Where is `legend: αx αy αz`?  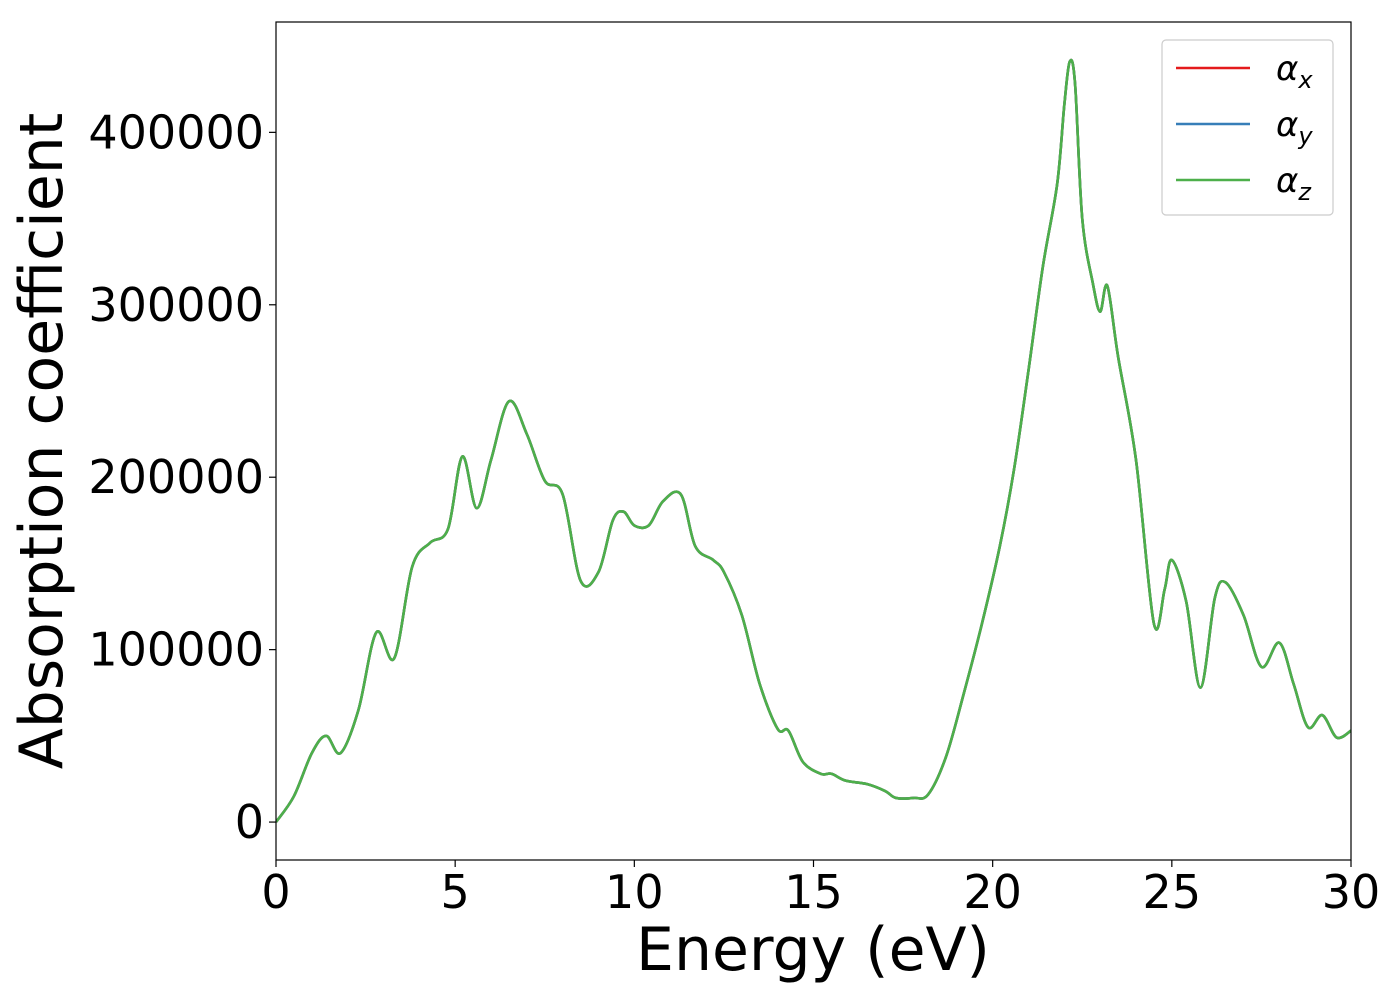 legend: αx αy αz is located at coordinates (1247, 127).